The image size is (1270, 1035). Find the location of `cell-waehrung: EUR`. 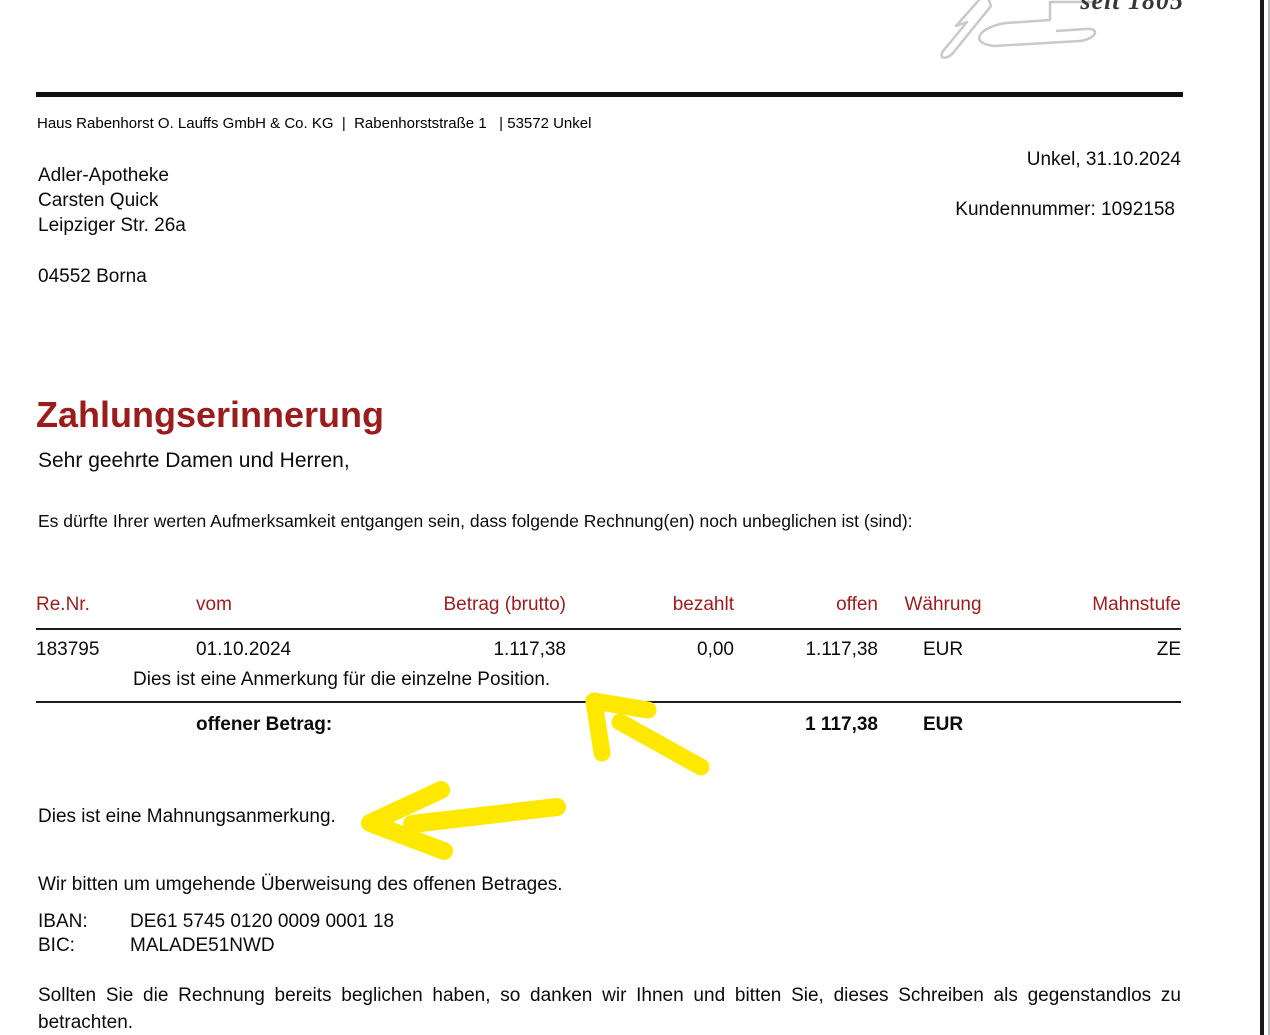

cell-waehrung: EUR is located at coordinates (943, 649).